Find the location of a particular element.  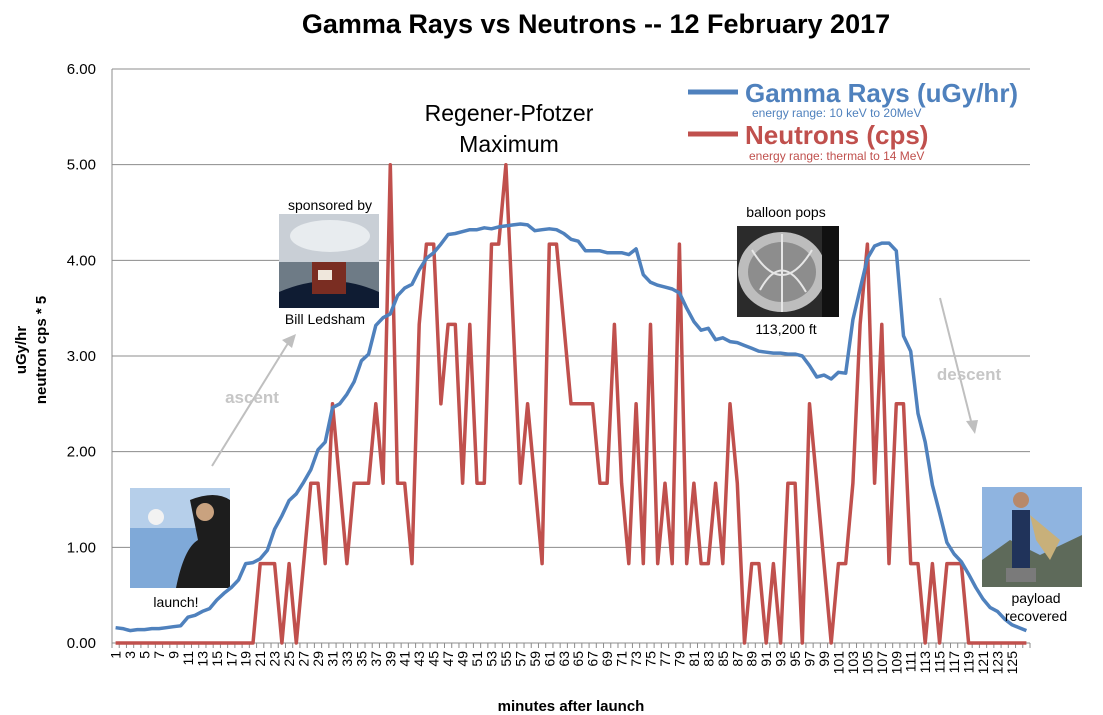

x-tick-label: 15 is located at coordinates (217, 659).